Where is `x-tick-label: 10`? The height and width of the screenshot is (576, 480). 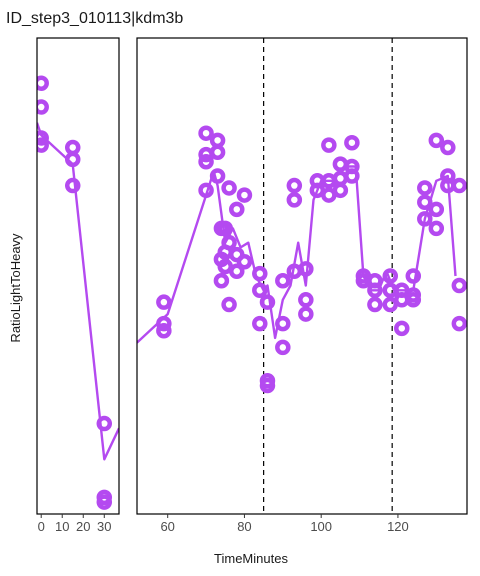 x-tick-label: 10 is located at coordinates (62, 526).